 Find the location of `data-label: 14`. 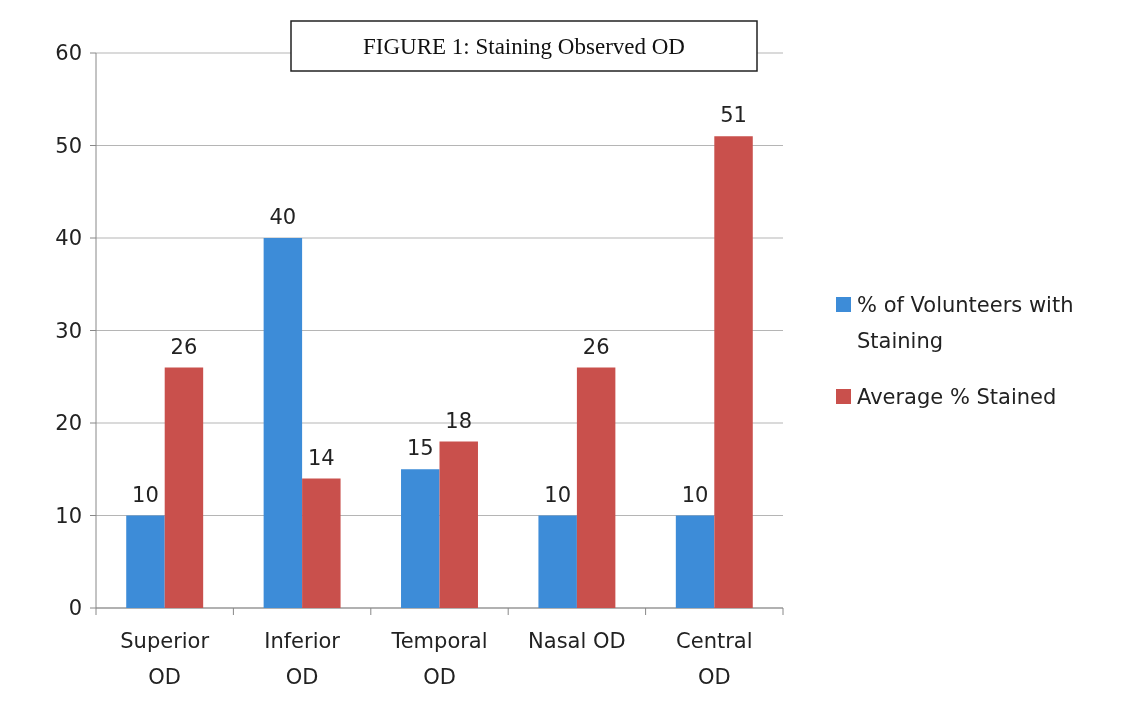

data-label: 14 is located at coordinates (321, 457).